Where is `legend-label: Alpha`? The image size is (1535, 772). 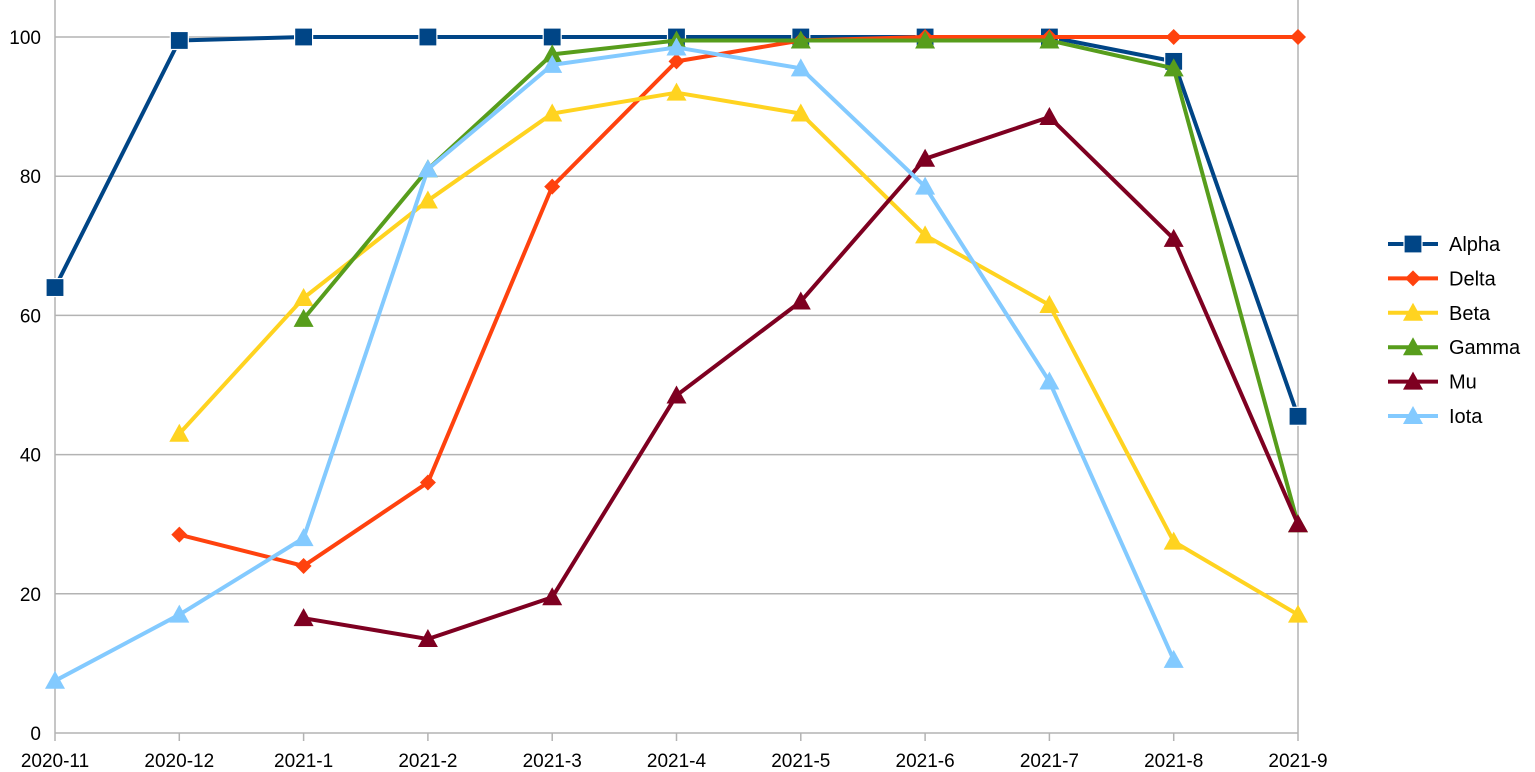
legend-label: Alpha is located at coordinates (1475, 245).